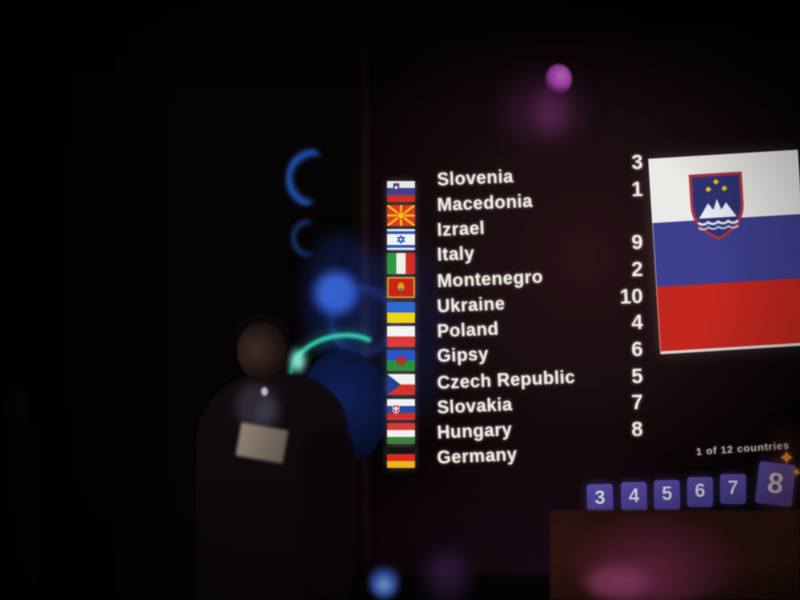 The image size is (800, 600). I want to click on country-score: 8, so click(637, 429).